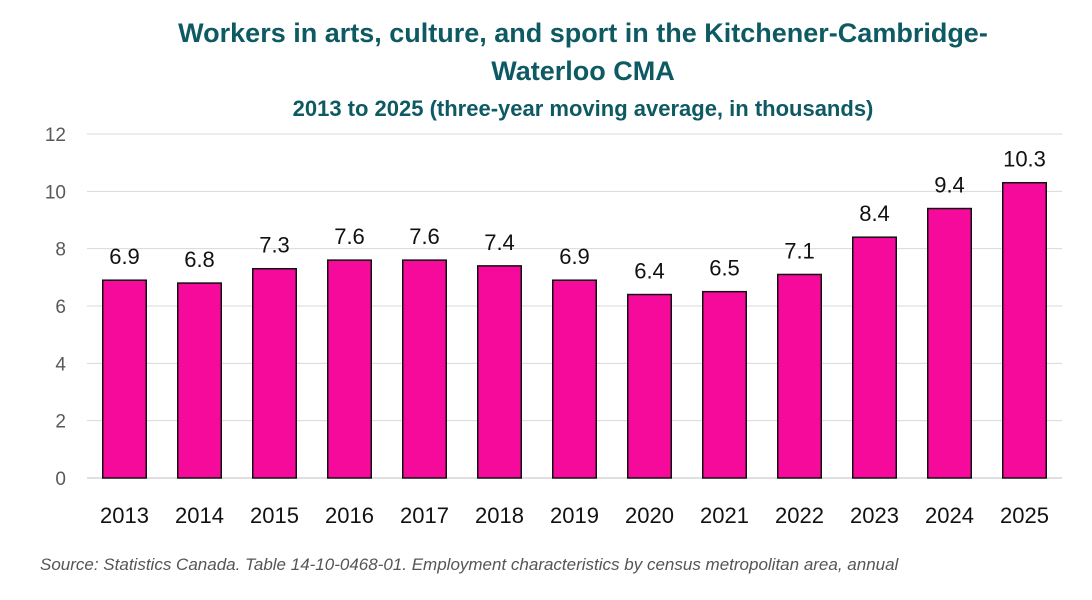  What do you see at coordinates (574, 515) in the screenshot?
I see `x-tick-label: 2019` at bounding box center [574, 515].